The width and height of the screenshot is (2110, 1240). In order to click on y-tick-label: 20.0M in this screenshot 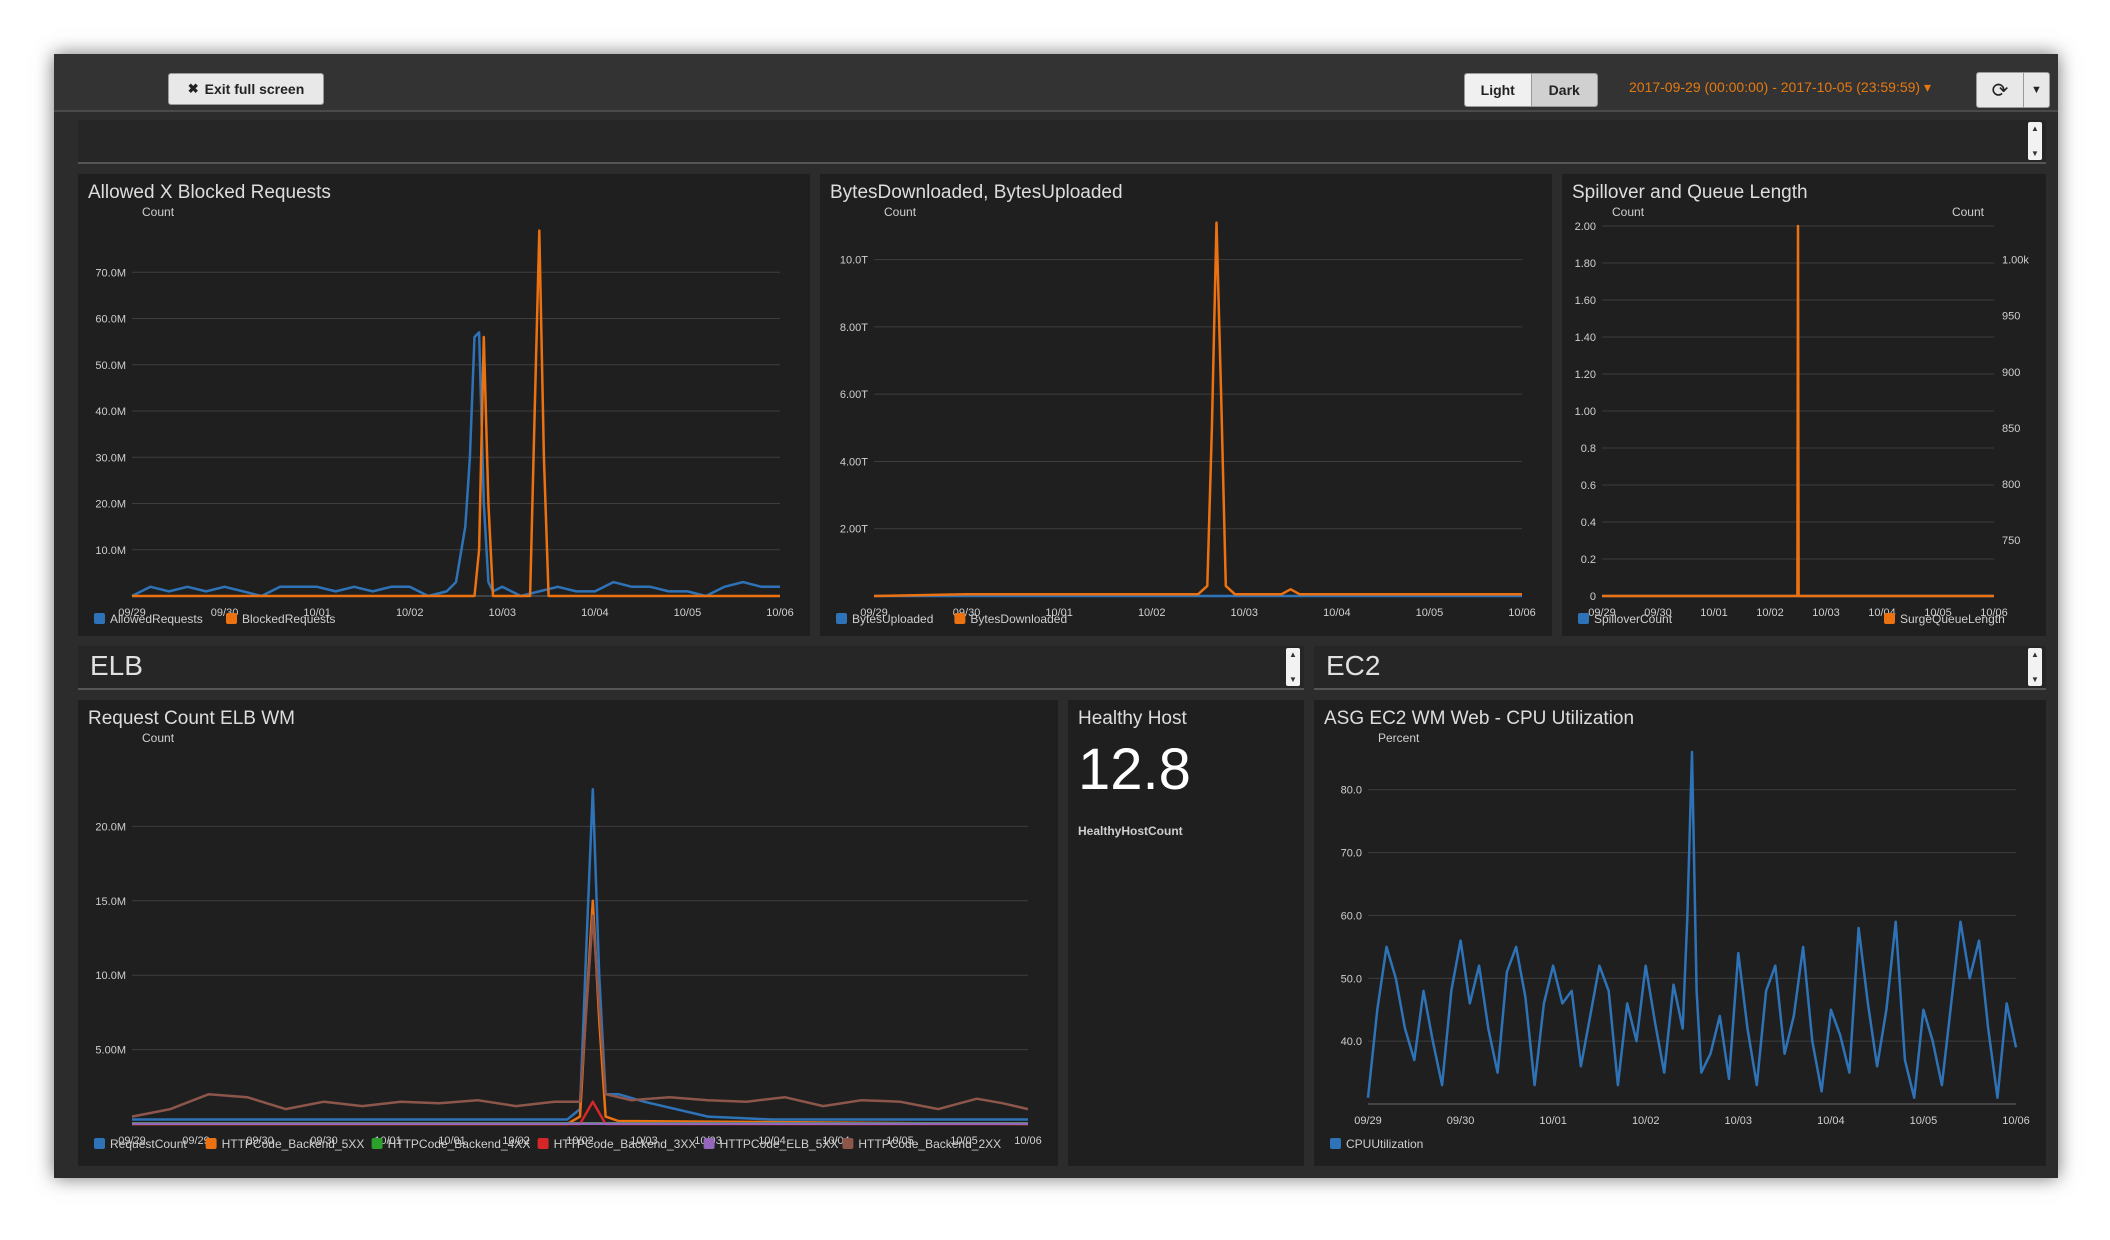, I will do `click(110, 505)`.